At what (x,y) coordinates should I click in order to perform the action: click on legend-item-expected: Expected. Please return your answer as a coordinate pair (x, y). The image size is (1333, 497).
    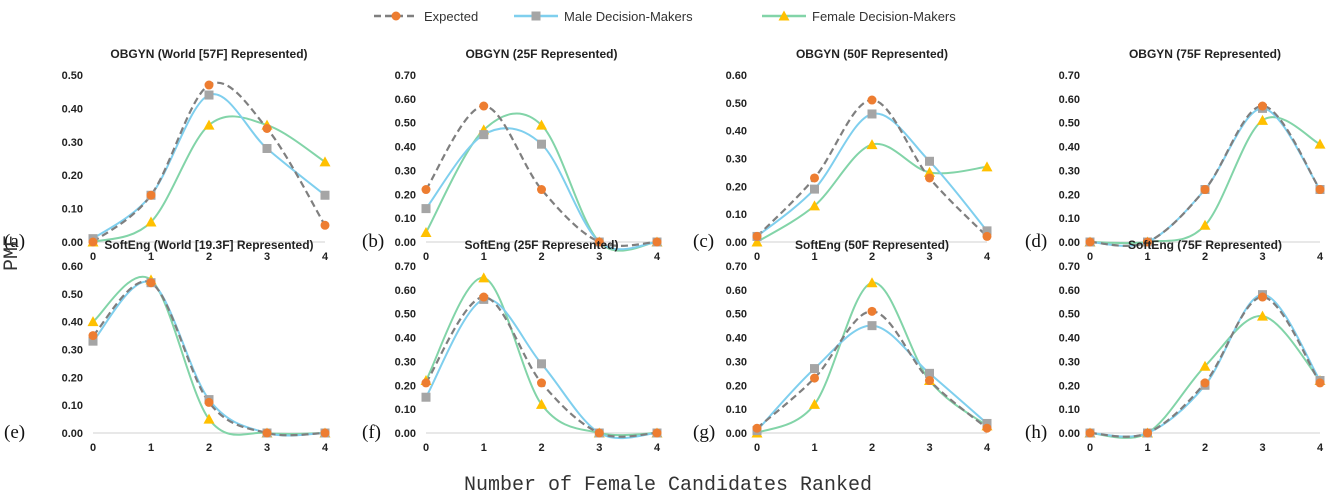
    Looking at the image, I should click on (426, 16).